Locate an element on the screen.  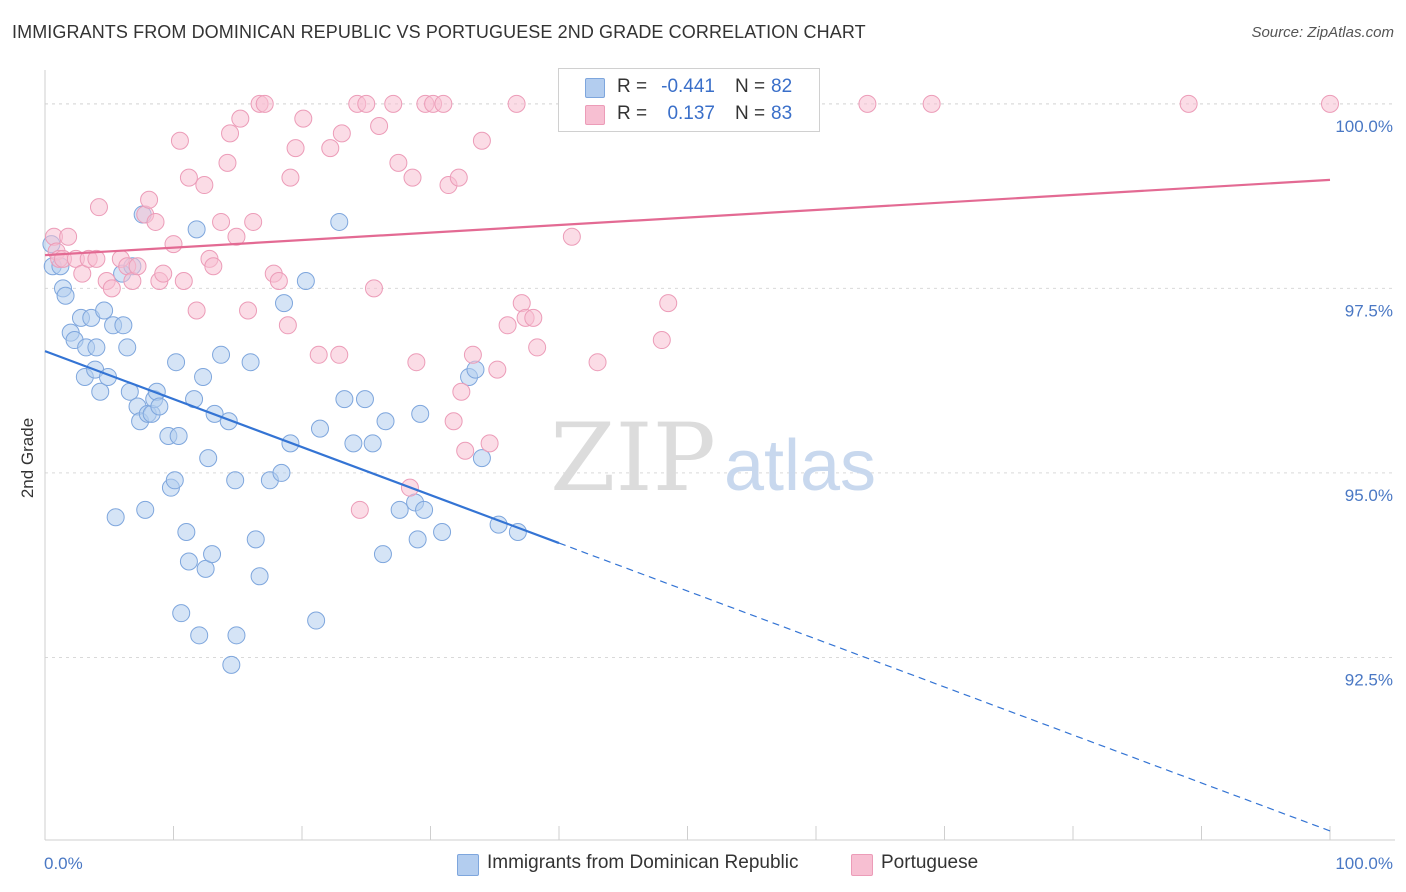
legend-r-value: -0.441 is located at coordinates (688, 86).